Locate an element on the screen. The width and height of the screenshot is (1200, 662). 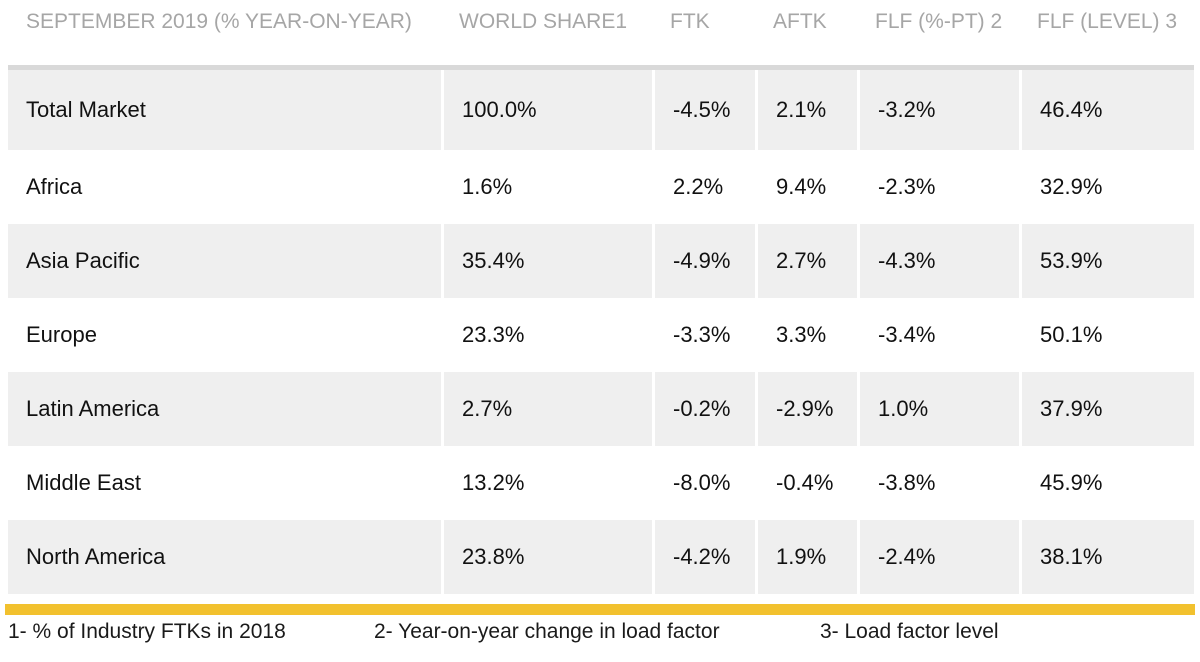
cell-world-share: 35.4% is located at coordinates (546, 261).